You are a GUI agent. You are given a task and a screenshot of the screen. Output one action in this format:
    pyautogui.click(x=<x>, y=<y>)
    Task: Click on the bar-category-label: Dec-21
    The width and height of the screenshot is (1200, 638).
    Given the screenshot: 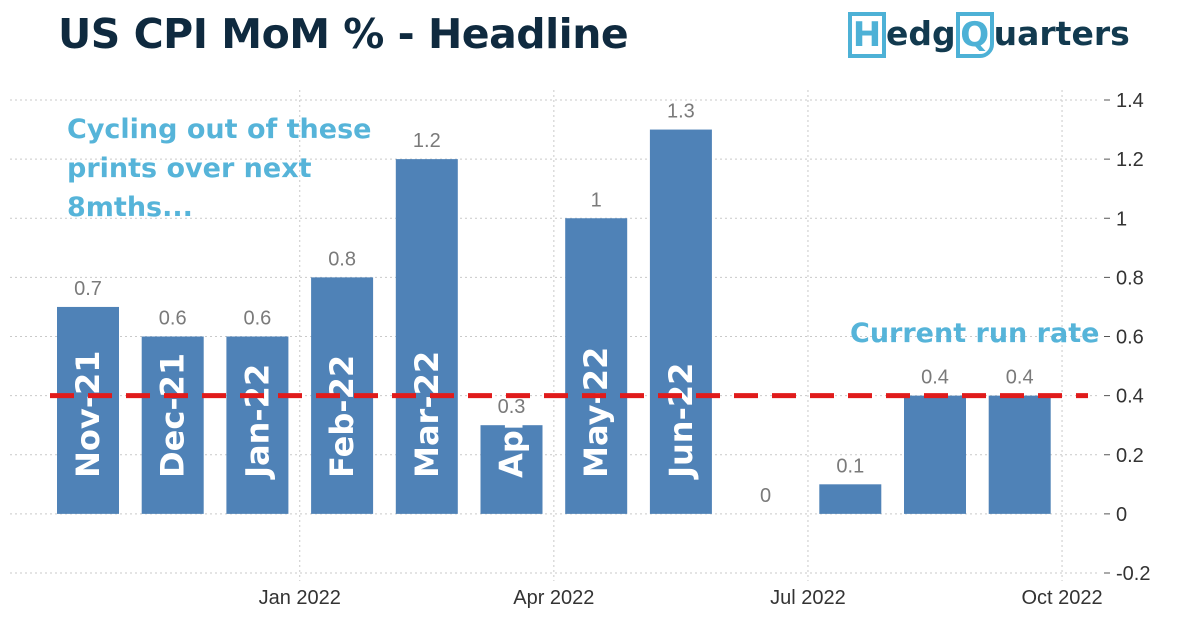 What is the action you would take?
    pyautogui.click(x=173, y=415)
    